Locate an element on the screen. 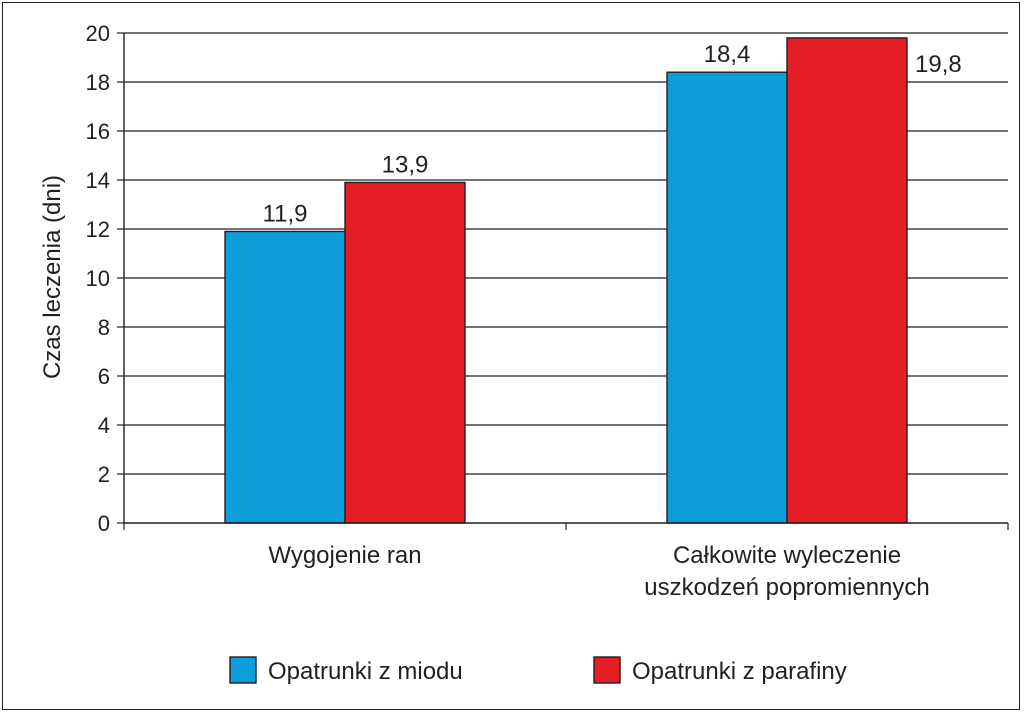 The width and height of the screenshot is (1024, 714). y-tick-label: 4 is located at coordinates (104, 425).